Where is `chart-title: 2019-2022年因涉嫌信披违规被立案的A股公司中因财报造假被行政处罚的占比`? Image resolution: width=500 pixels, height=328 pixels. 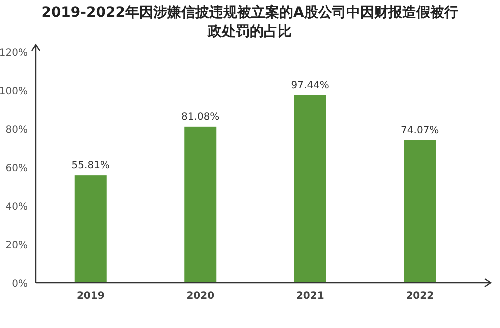 chart-title: 2019-2022年因涉嫌信披违规被立案的A股公司中因财报造假被行政处罚的占比 is located at coordinates (250, 22).